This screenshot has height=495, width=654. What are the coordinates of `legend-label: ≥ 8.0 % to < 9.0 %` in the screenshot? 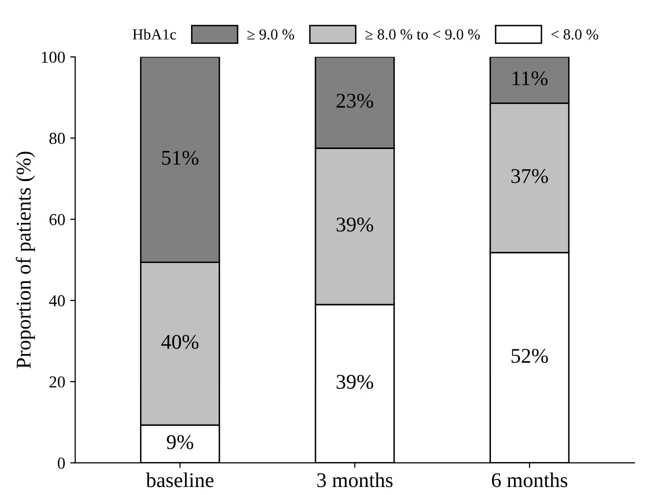 It's located at (423, 34).